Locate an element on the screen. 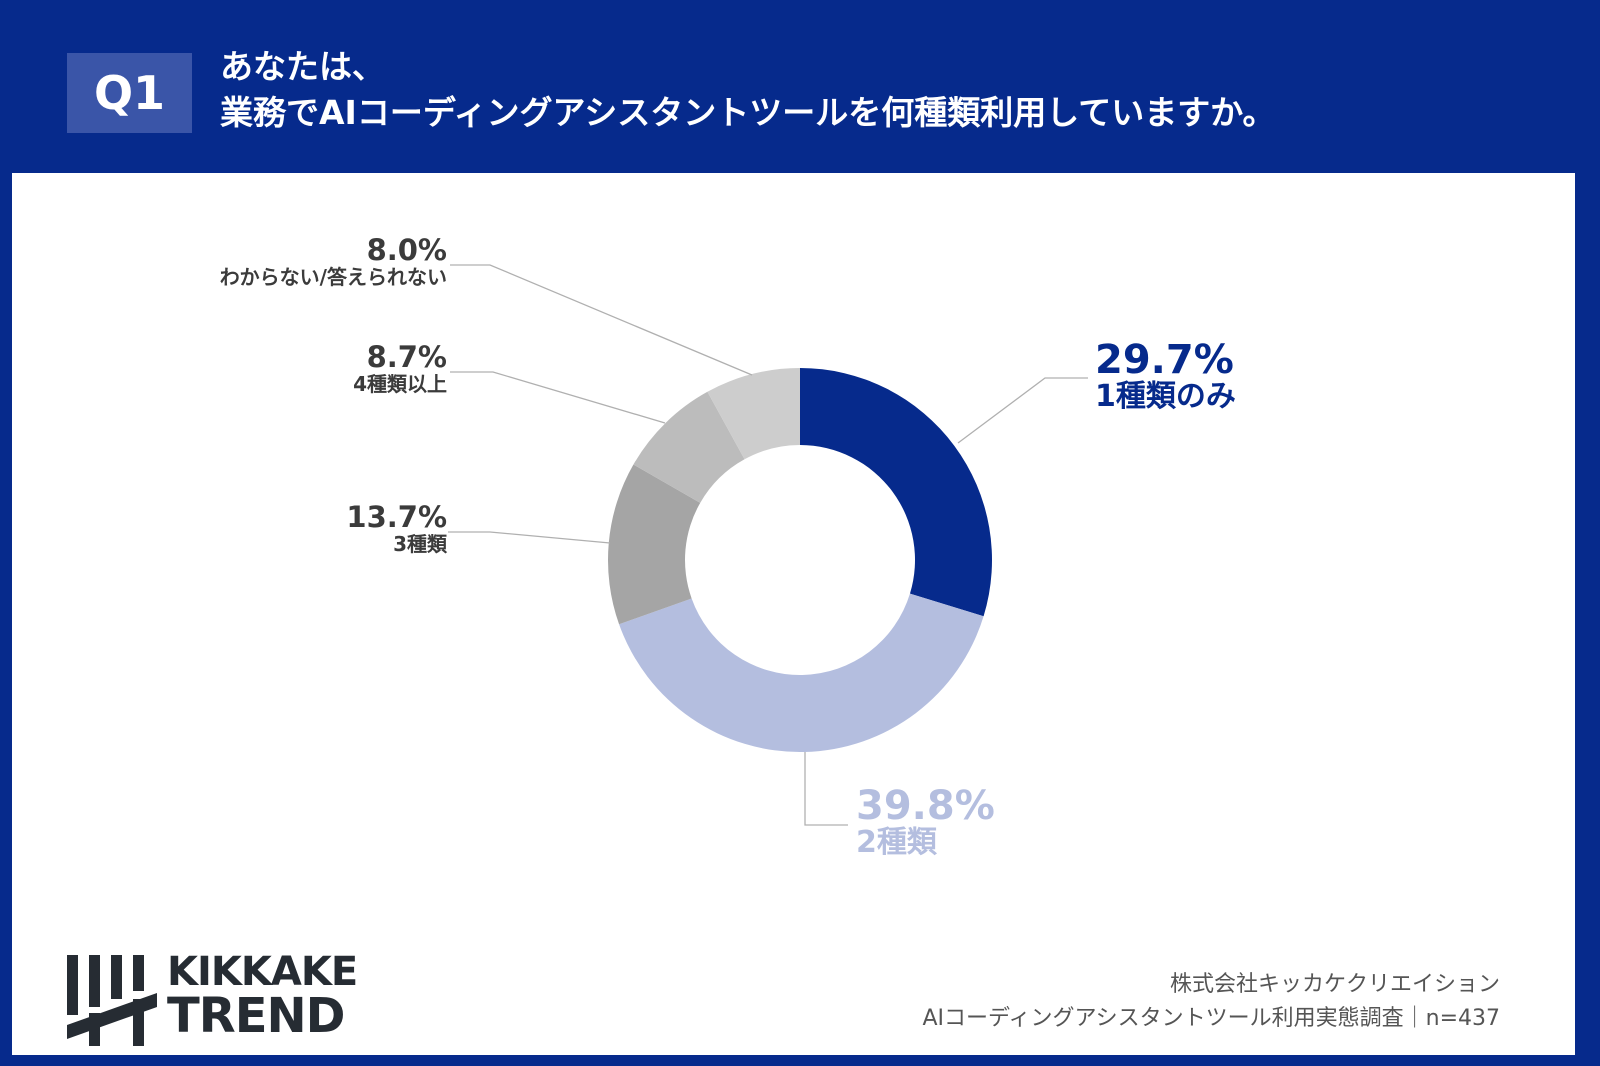  label-slice-1: 29.7% 1種類のみ is located at coordinates (1165, 376).